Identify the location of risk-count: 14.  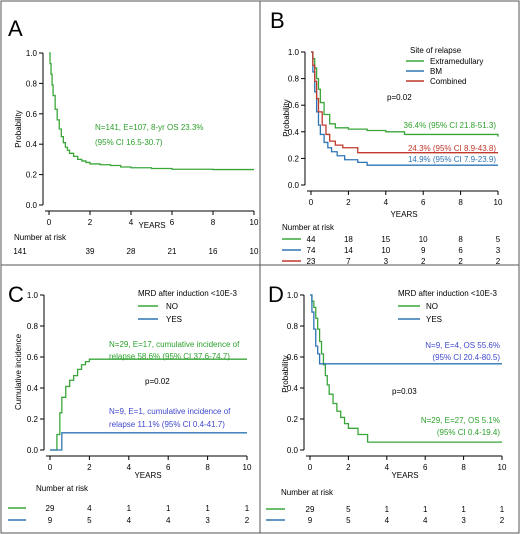
(348, 250).